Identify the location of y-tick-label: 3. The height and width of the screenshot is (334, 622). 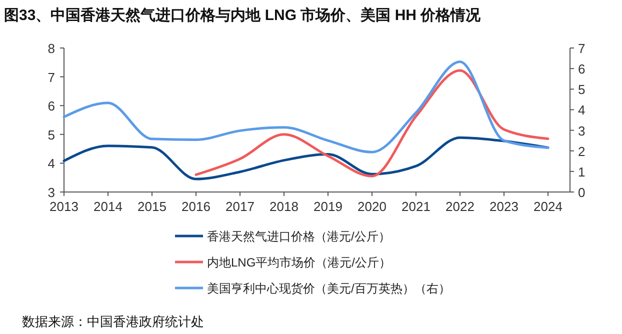
(51, 192).